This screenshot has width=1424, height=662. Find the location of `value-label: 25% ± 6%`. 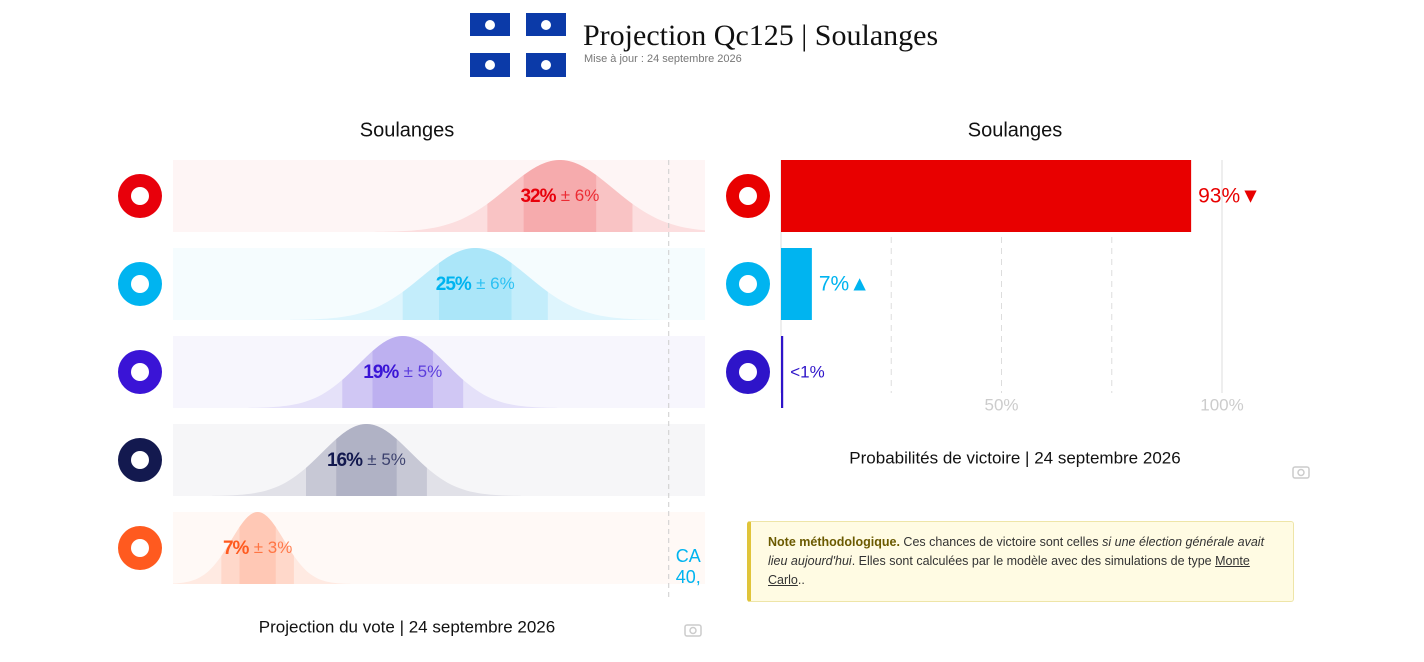

value-label: 25% ± 6% is located at coordinates (475, 284).